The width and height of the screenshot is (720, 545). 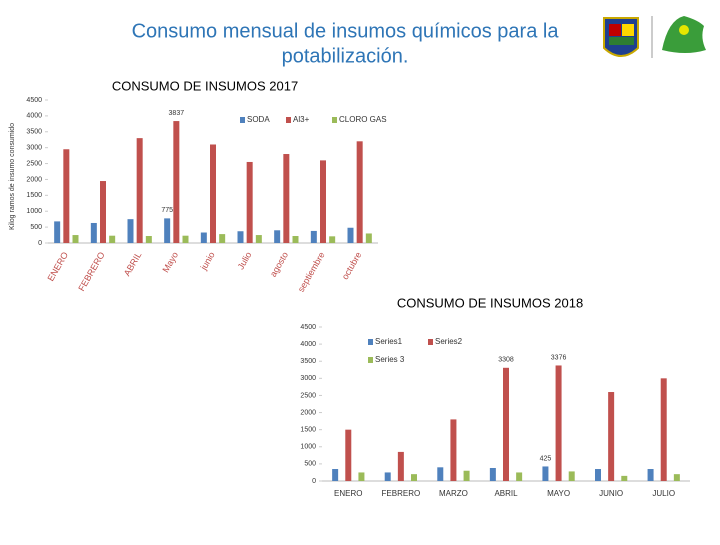 What do you see at coordinates (663, 493) in the screenshot?
I see `x-tick-label: JULIO` at bounding box center [663, 493].